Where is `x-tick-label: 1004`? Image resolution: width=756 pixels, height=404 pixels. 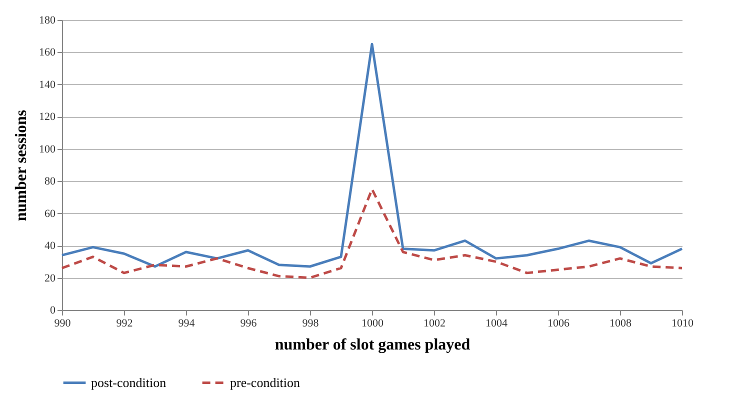
x-tick-label: 1004 is located at coordinates (497, 324).